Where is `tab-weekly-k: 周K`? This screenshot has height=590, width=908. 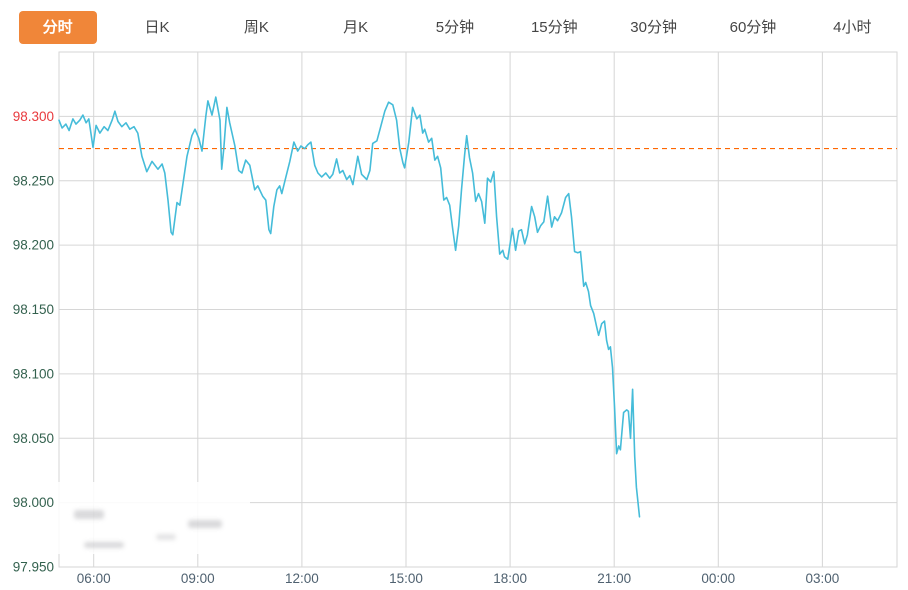
tab-weekly-k: 周K is located at coordinates (256, 27).